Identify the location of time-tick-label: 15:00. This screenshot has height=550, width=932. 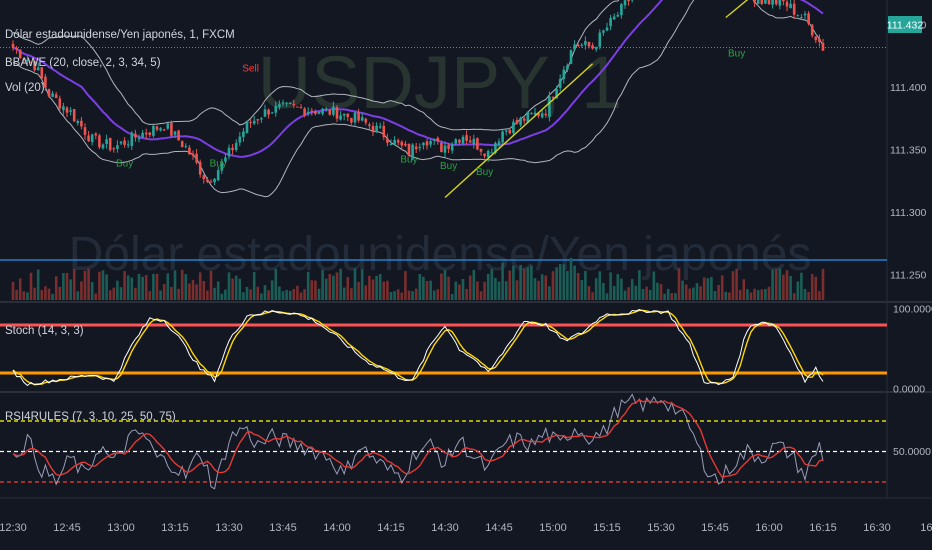
(553, 528).